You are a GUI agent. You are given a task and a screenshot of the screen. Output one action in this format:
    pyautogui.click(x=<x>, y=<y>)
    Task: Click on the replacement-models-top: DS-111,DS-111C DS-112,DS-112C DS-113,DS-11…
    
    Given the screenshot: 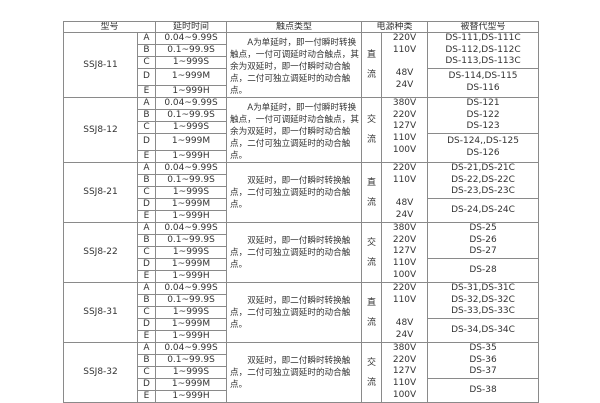 What is the action you would take?
    pyautogui.click(x=483, y=50)
    